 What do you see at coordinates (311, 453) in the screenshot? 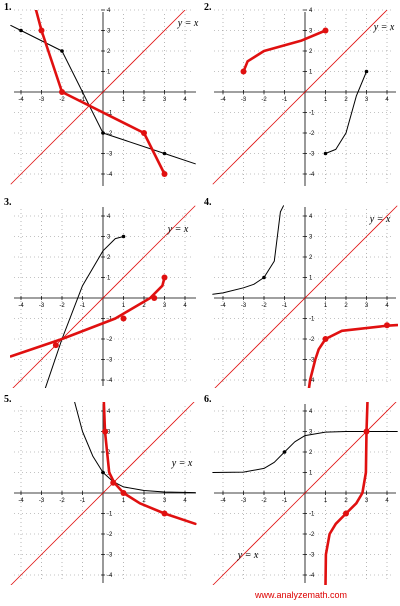
I see `panel-6-y-tick-label: 2` at bounding box center [311, 453].